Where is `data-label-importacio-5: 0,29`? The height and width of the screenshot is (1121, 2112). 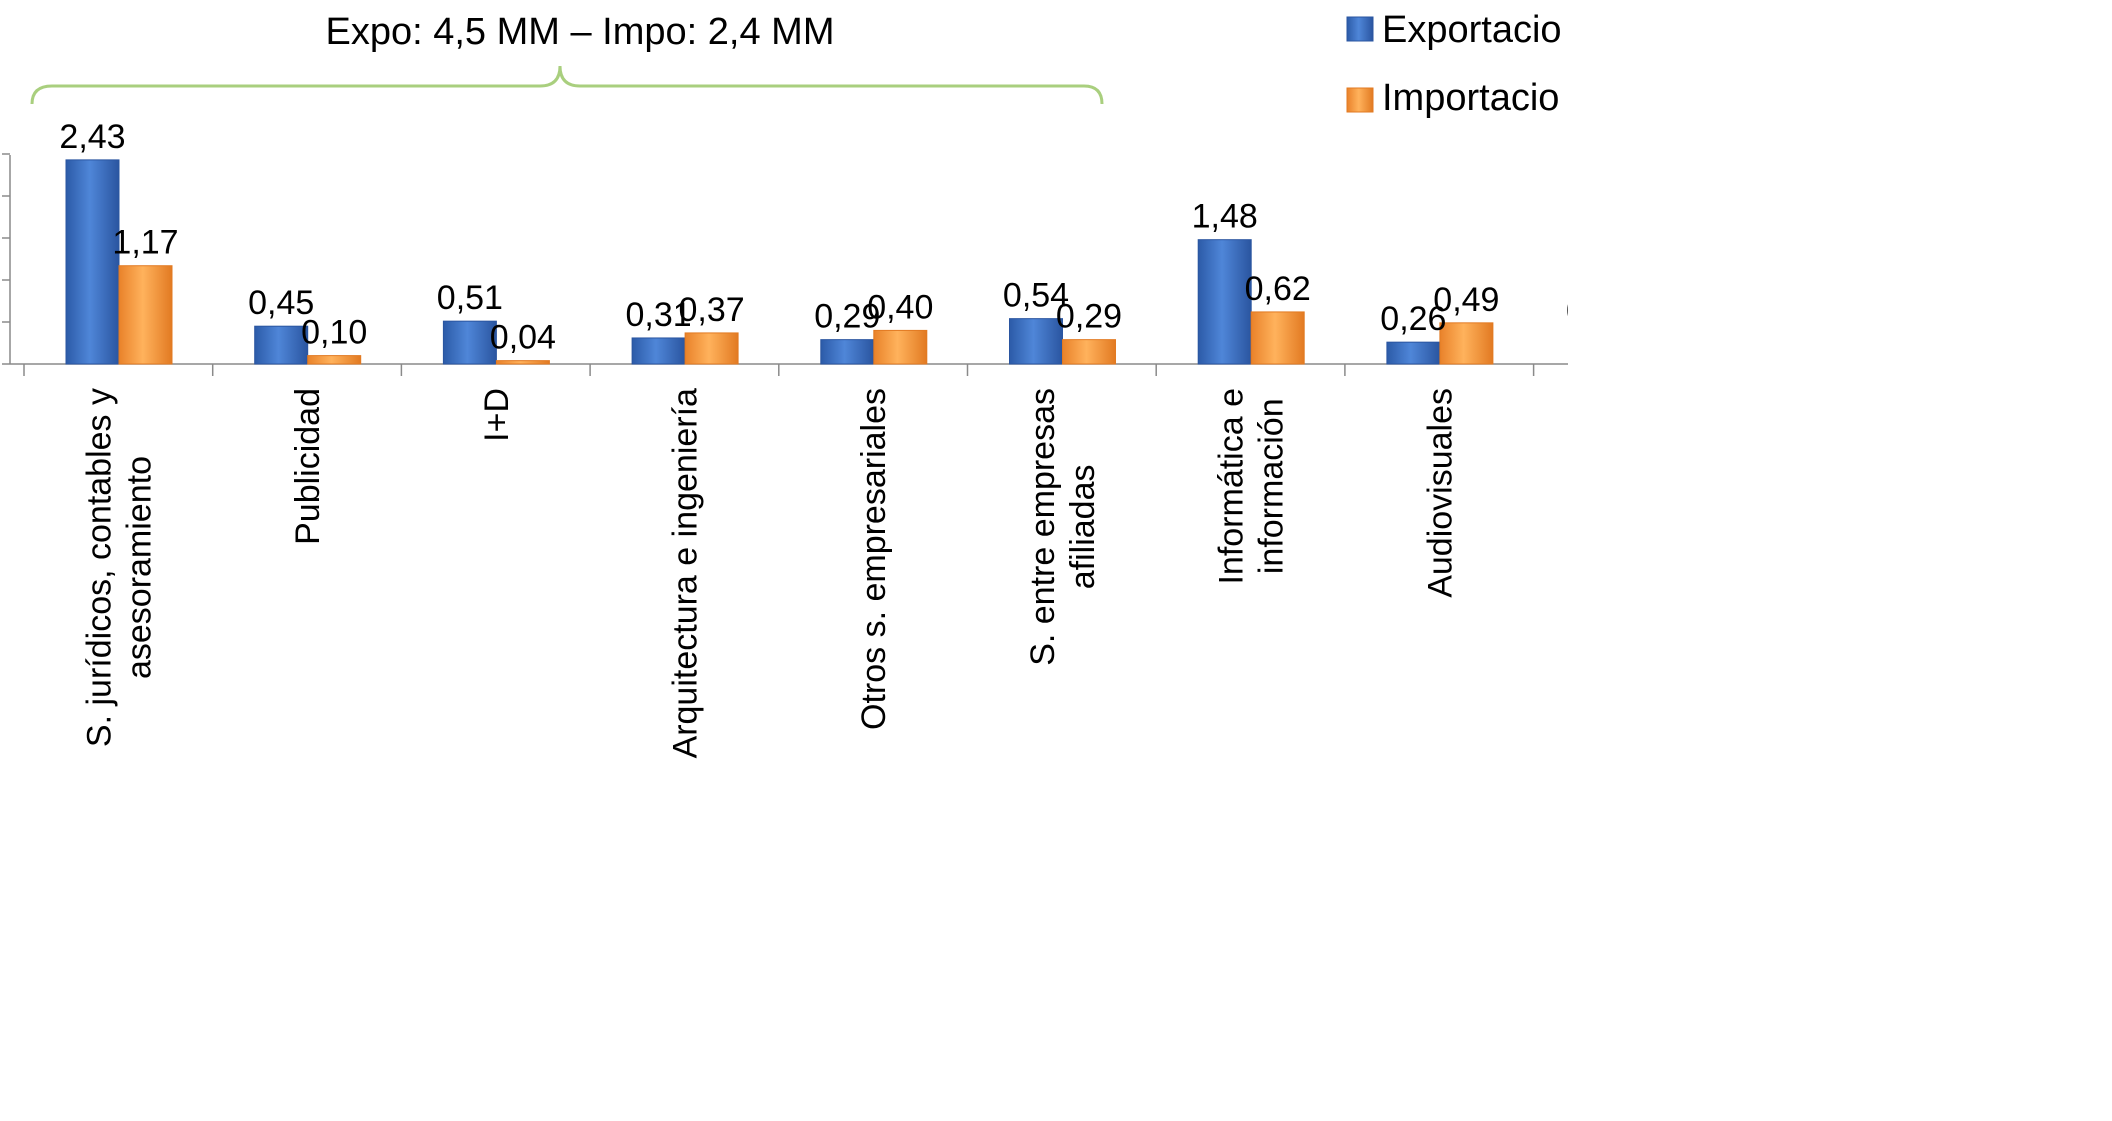
data-label-importacio-5: 0,29 is located at coordinates (1089, 317).